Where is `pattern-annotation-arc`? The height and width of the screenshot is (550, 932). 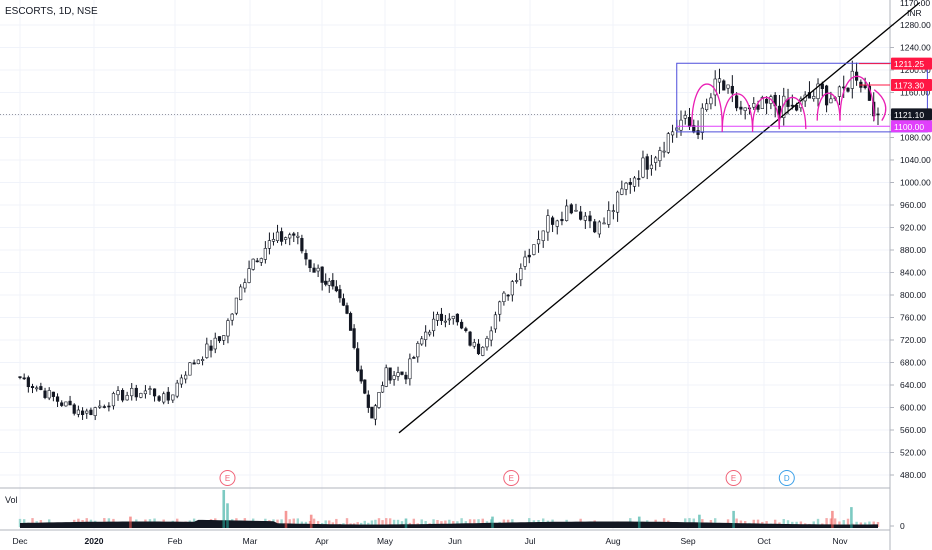
pattern-annotation-arc is located at coordinates (792, 113).